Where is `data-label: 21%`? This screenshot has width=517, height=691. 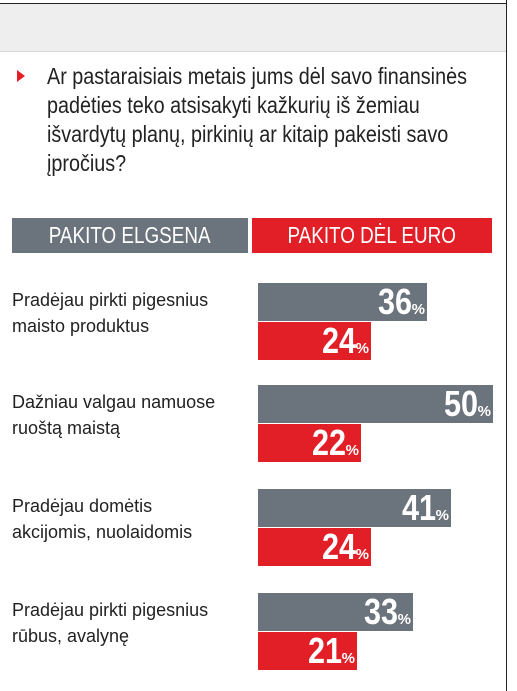
data-label: 21% is located at coordinates (328, 651).